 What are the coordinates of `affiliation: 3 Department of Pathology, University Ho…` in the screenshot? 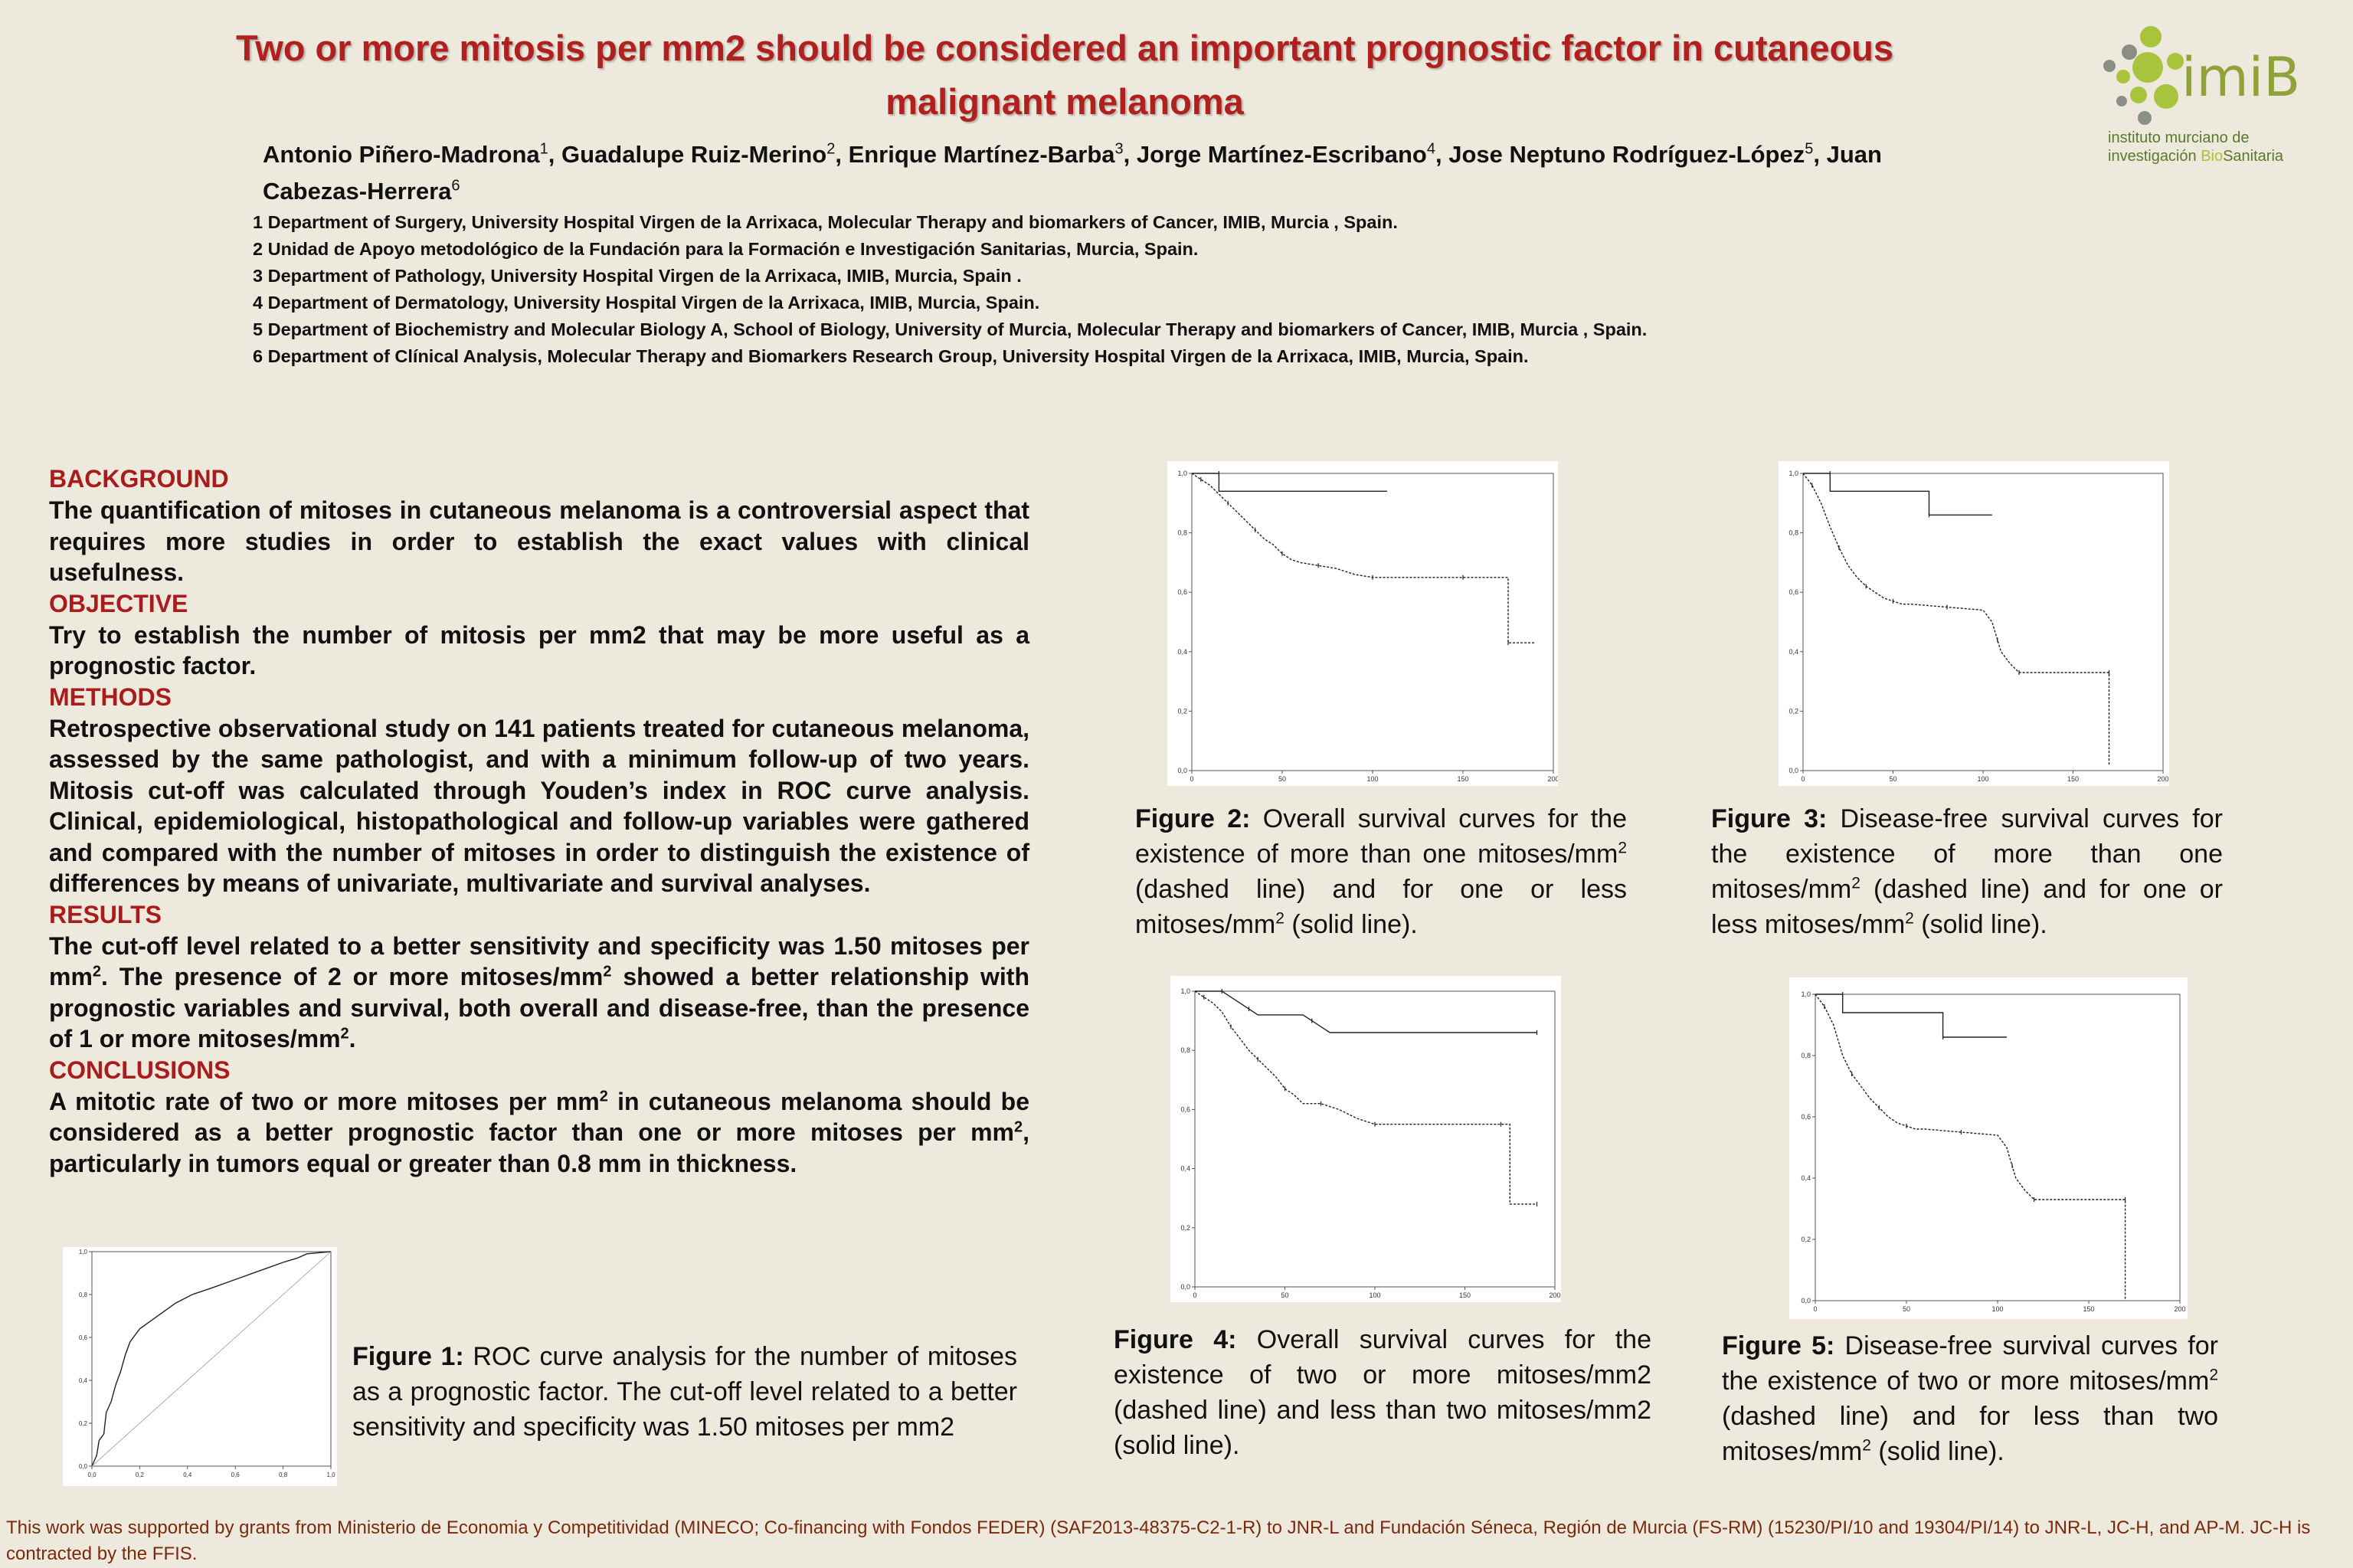 It's located at (638, 276).